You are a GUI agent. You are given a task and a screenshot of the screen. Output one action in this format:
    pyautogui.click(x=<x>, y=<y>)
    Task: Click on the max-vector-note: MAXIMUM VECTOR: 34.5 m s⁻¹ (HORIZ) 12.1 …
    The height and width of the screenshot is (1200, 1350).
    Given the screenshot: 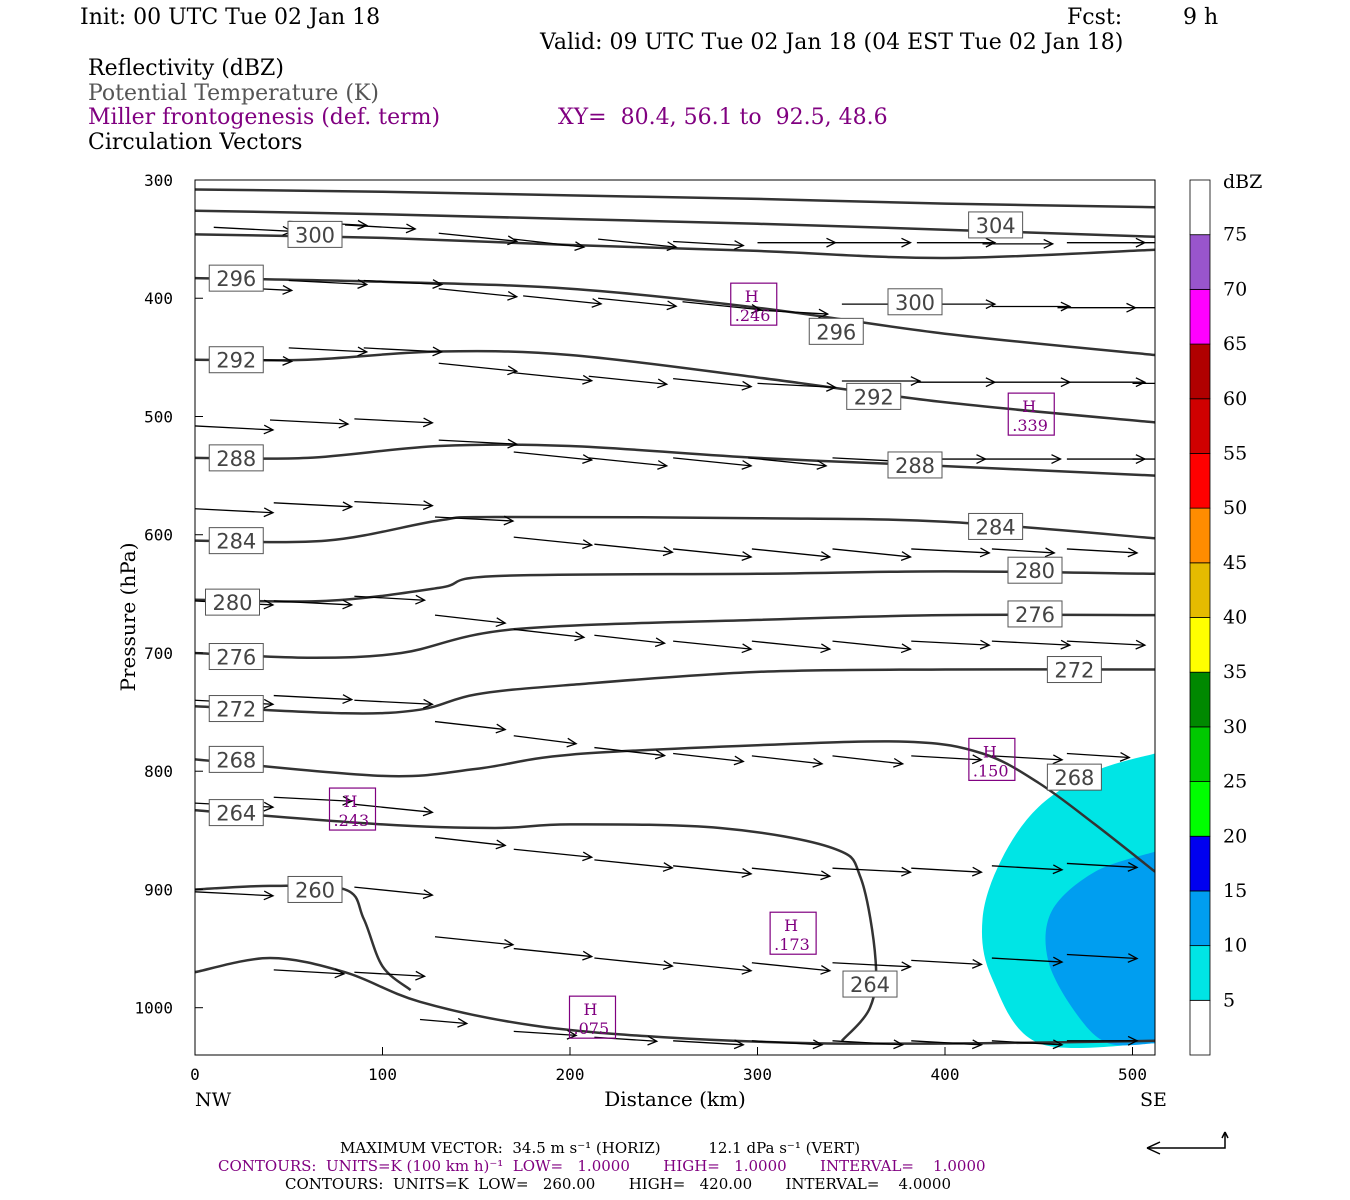 What is the action you would take?
    pyautogui.click(x=600, y=1148)
    